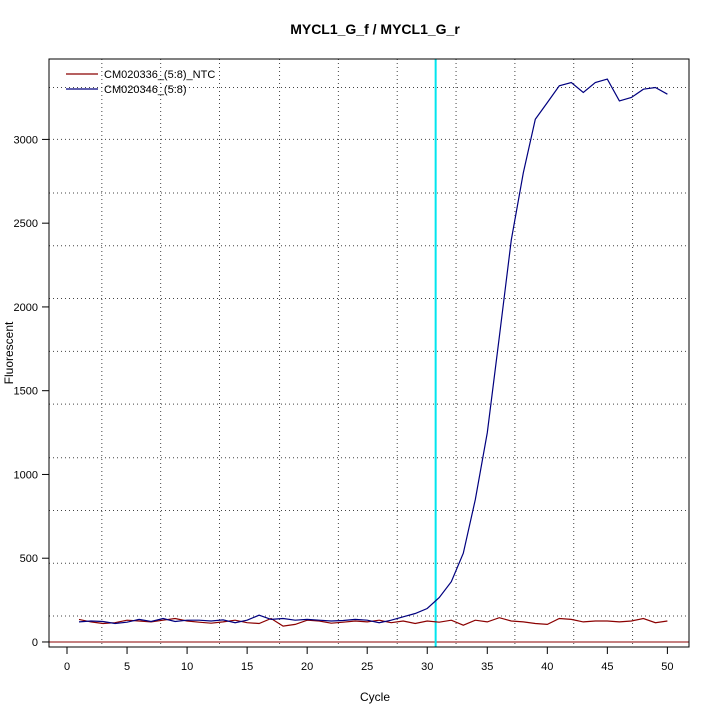 The height and width of the screenshot is (720, 720). What do you see at coordinates (547, 667) in the screenshot?
I see `x-tick-label: 40` at bounding box center [547, 667].